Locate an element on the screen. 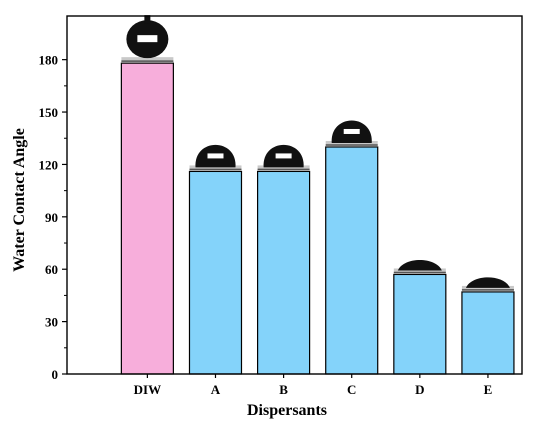  droplet-image-c is located at coordinates (351, 133).